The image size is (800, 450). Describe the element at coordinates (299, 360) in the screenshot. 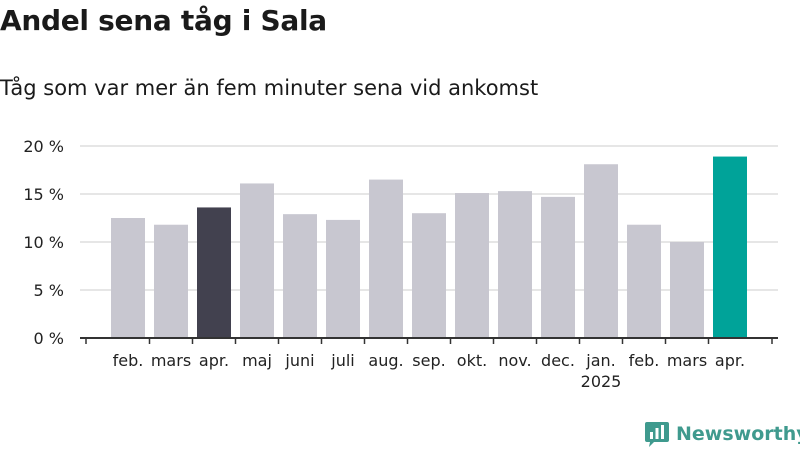

I see `x-tick-label: juni` at that location.